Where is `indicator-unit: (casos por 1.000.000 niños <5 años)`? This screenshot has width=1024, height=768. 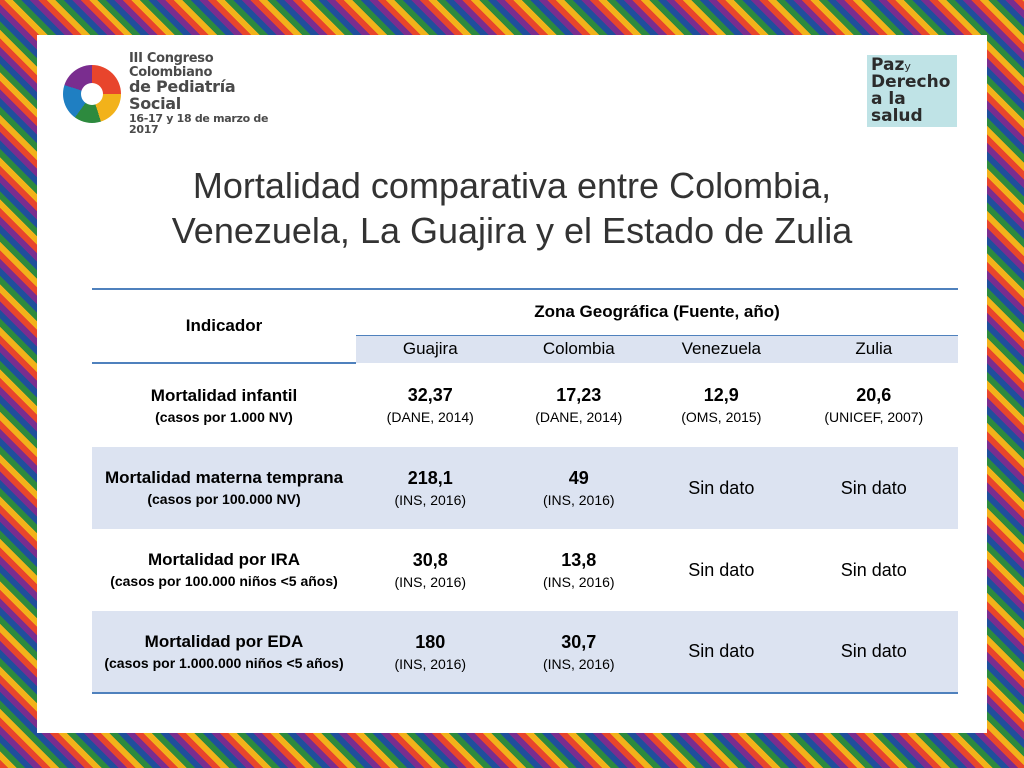
indicator-unit: (casos por 1.000.000 niños <5 años) is located at coordinates (224, 662).